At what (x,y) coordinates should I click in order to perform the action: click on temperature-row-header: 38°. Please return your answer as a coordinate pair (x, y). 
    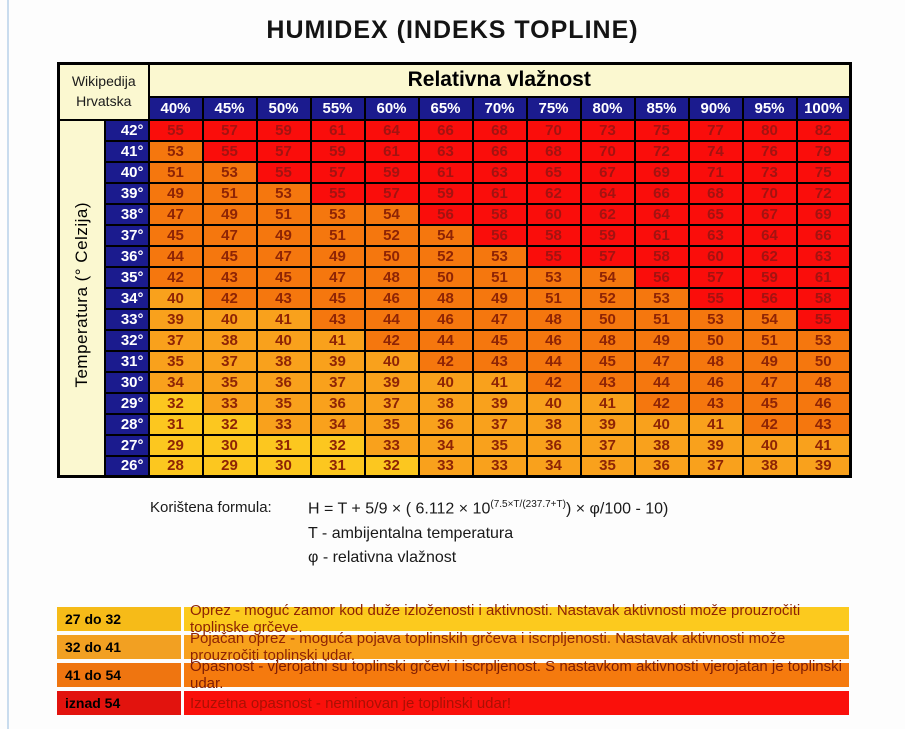
    Looking at the image, I should click on (126, 214).